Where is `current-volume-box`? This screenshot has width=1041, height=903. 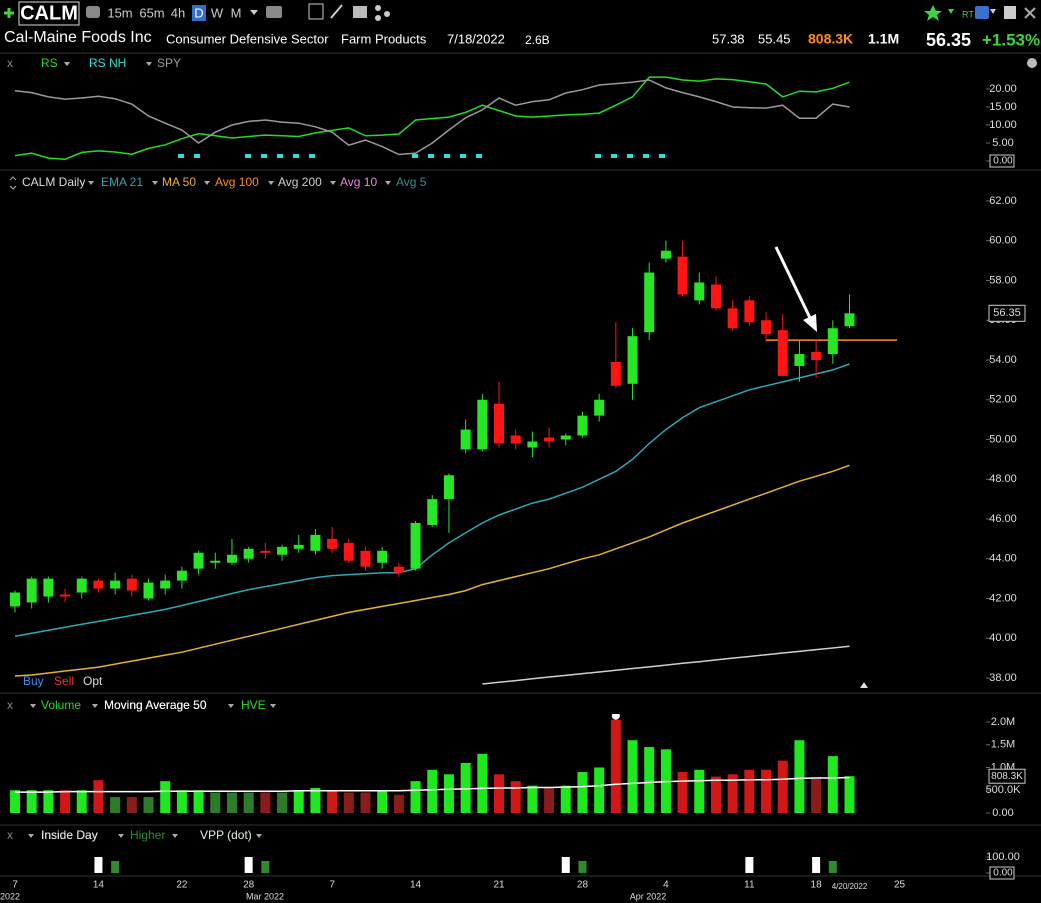
current-volume-box is located at coordinates (1007, 776).